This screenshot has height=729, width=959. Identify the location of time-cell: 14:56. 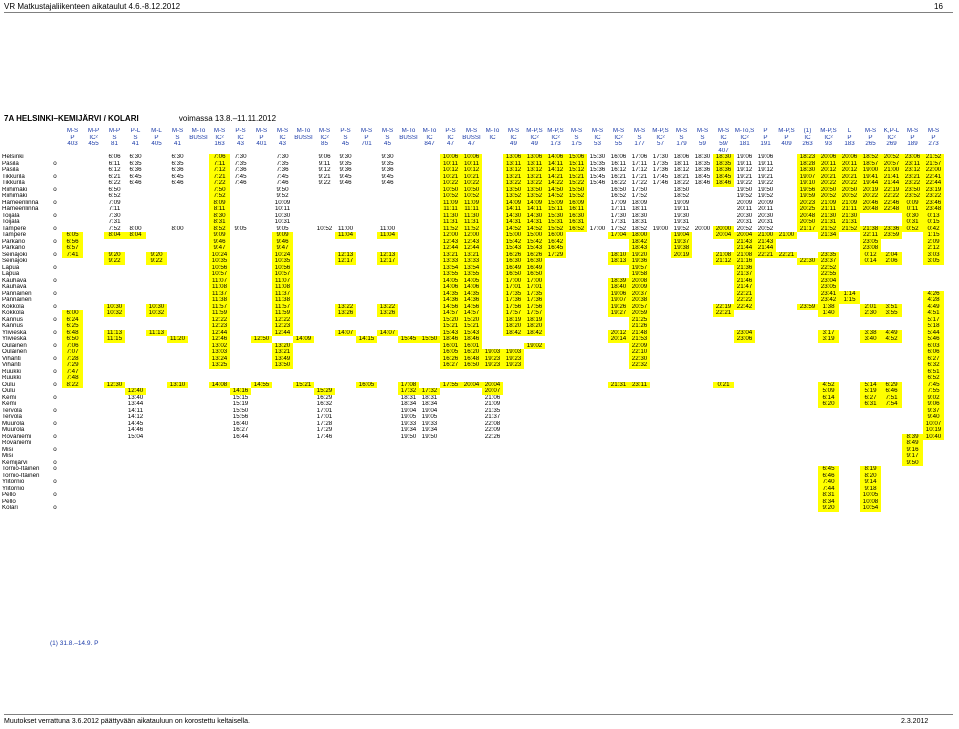
(471, 306).